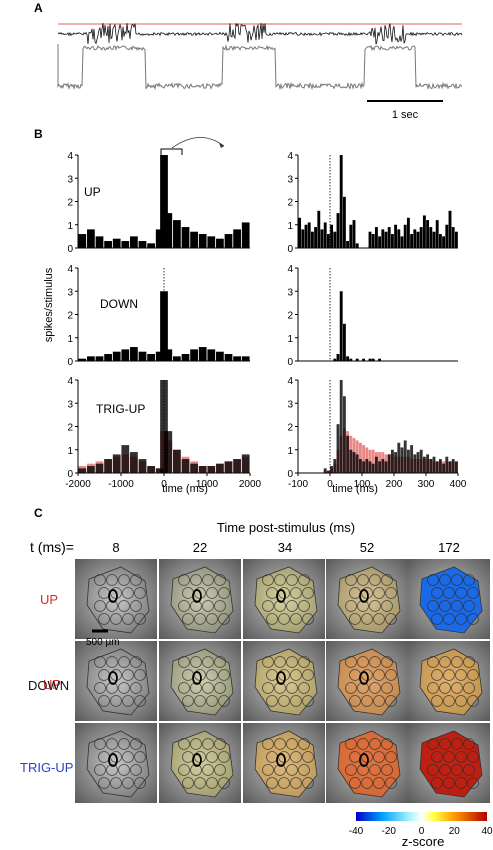 This screenshot has height=850, width=493. What do you see at coordinates (70, 249) in the screenshot?
I see `y-tick-label: 0` at bounding box center [70, 249].